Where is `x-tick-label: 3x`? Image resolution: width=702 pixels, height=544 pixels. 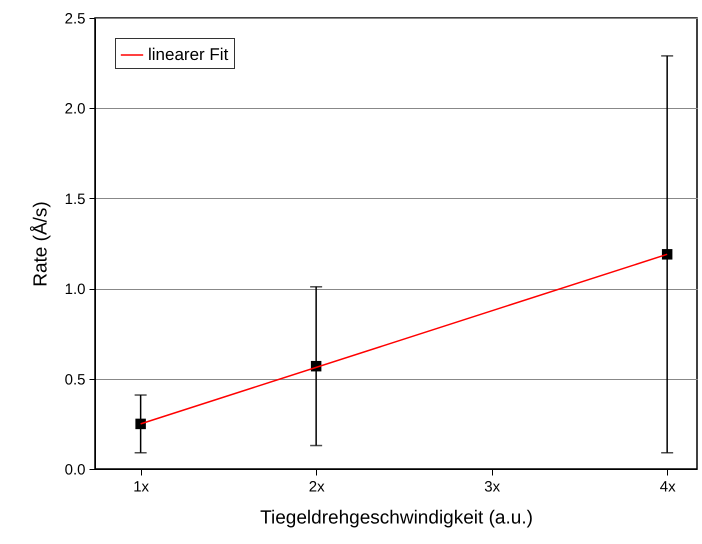 x-tick-label: 3x is located at coordinates (492, 487).